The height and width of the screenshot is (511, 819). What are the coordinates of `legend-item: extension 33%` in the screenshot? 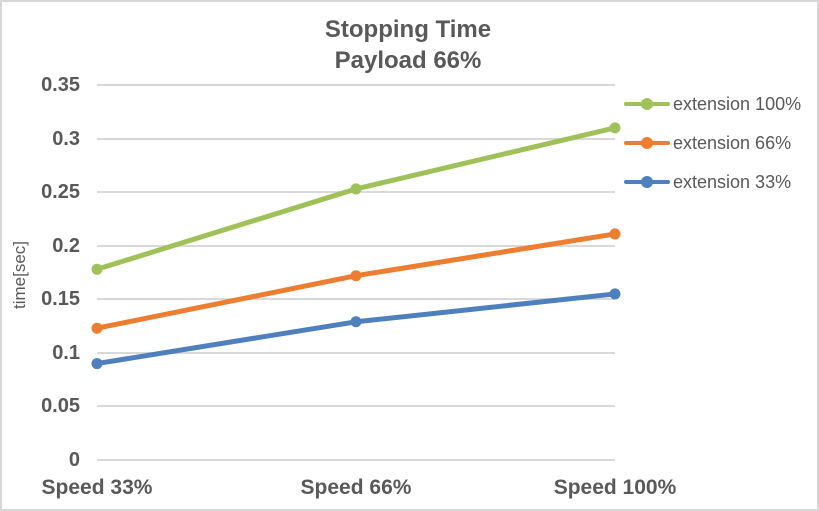 It's located at (707, 182).